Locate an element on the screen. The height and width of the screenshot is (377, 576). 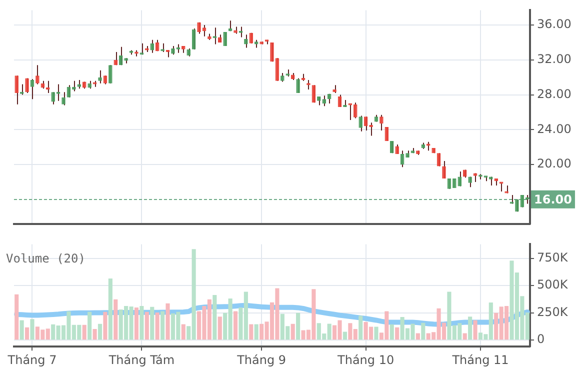
y-tick-label: 750K is located at coordinates (553, 257).